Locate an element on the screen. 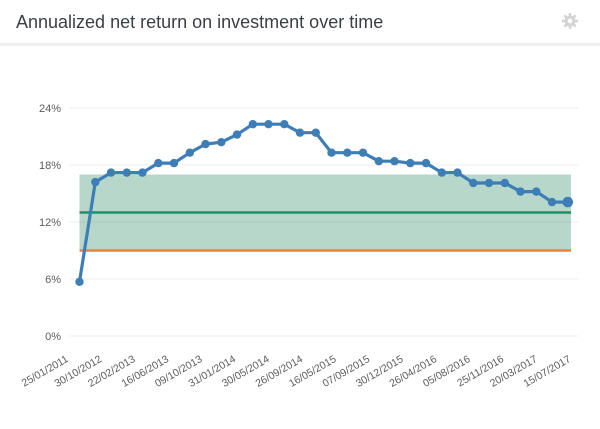 The height and width of the screenshot is (429, 600). y-axis-tick-label: 12% is located at coordinates (50, 223).